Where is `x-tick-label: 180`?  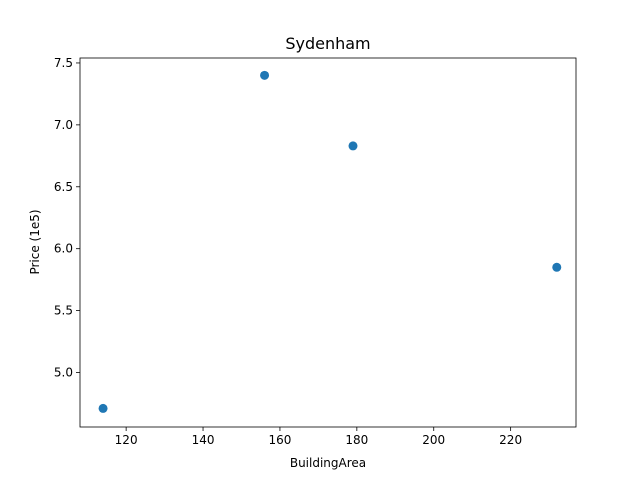 x-tick-label: 180 is located at coordinates (356, 440).